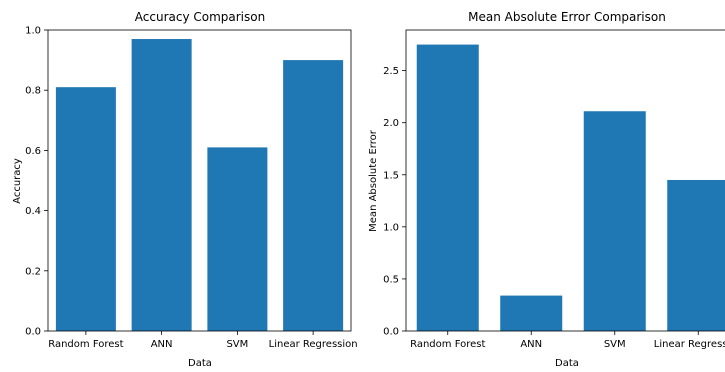  Describe the element at coordinates (36, 182) in the screenshot. I see `y-ticks: 0.0 0.2 0.4 0.6 0.8 1.0` at that location.